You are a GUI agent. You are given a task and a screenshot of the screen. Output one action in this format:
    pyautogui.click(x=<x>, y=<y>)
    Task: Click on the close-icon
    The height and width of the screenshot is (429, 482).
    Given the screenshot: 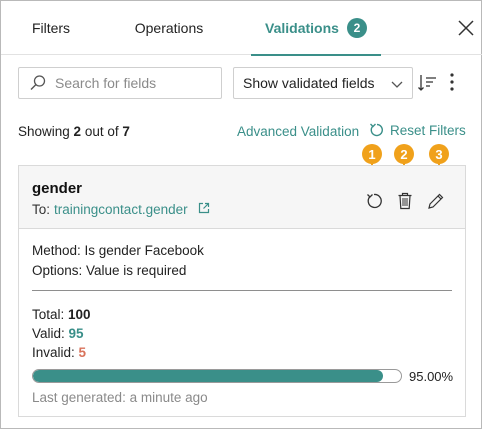 What is the action you would take?
    pyautogui.click(x=466, y=28)
    